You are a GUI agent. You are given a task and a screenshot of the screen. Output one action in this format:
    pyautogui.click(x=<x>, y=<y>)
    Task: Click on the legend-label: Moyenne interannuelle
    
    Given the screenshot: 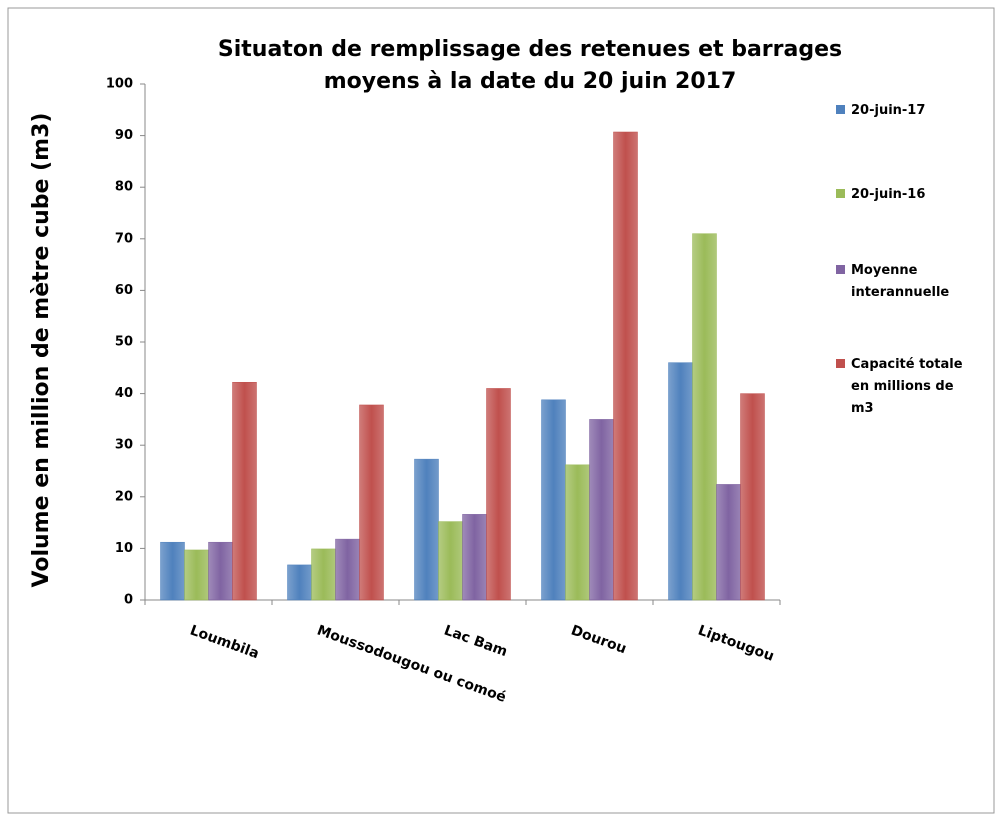 What is the action you would take?
    pyautogui.click(x=900, y=281)
    